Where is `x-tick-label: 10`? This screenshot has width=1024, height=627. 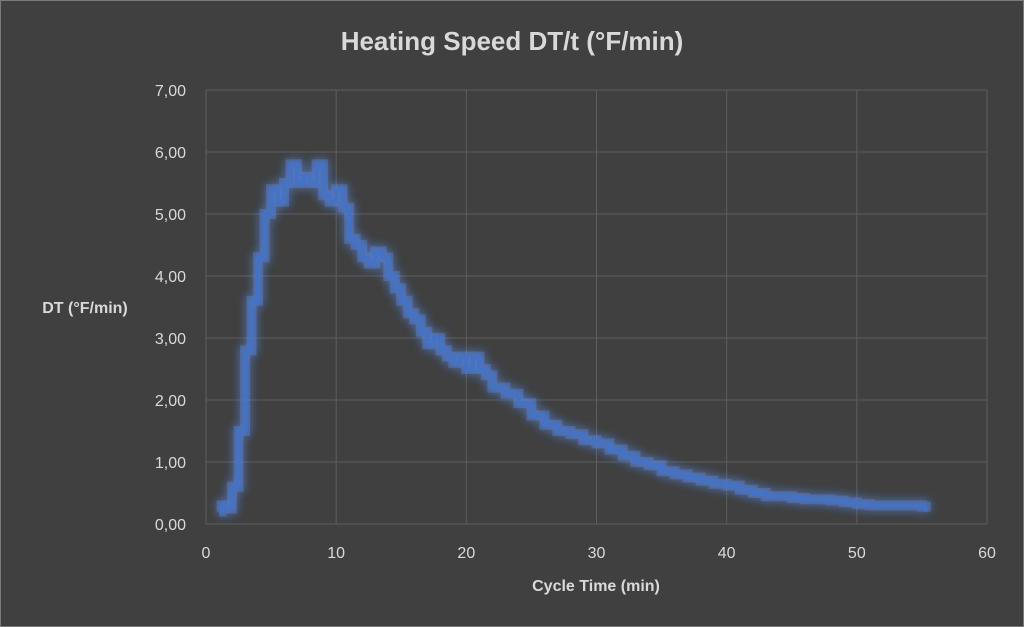
x-tick-label: 10 is located at coordinates (336, 553).